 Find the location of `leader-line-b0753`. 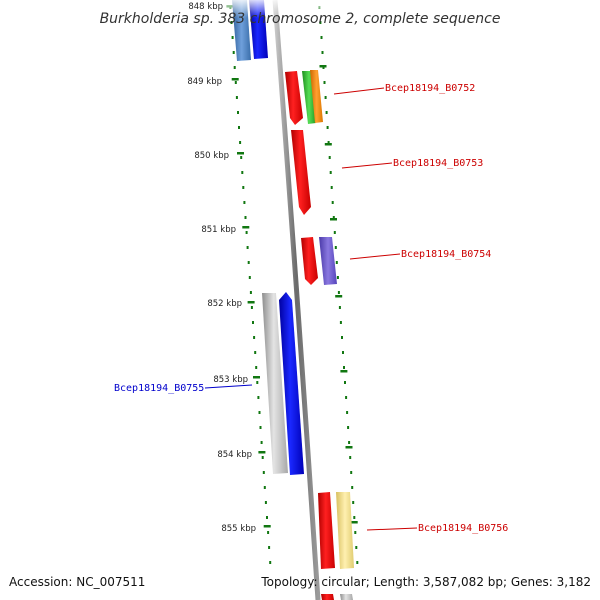

leader-line-b0753 is located at coordinates (367, 165).